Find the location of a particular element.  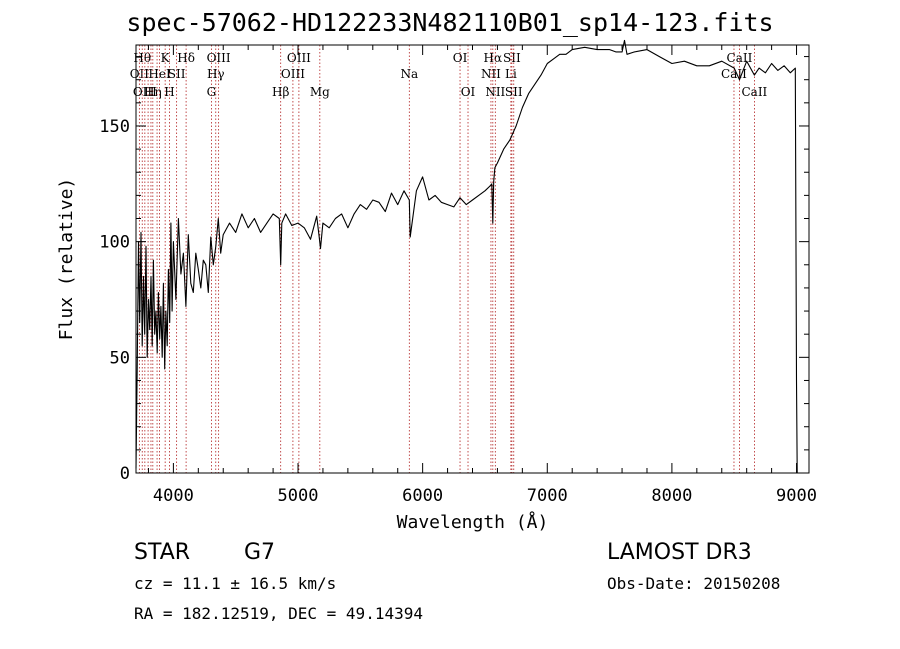

spectral-line-label: G is located at coordinates (212, 92).